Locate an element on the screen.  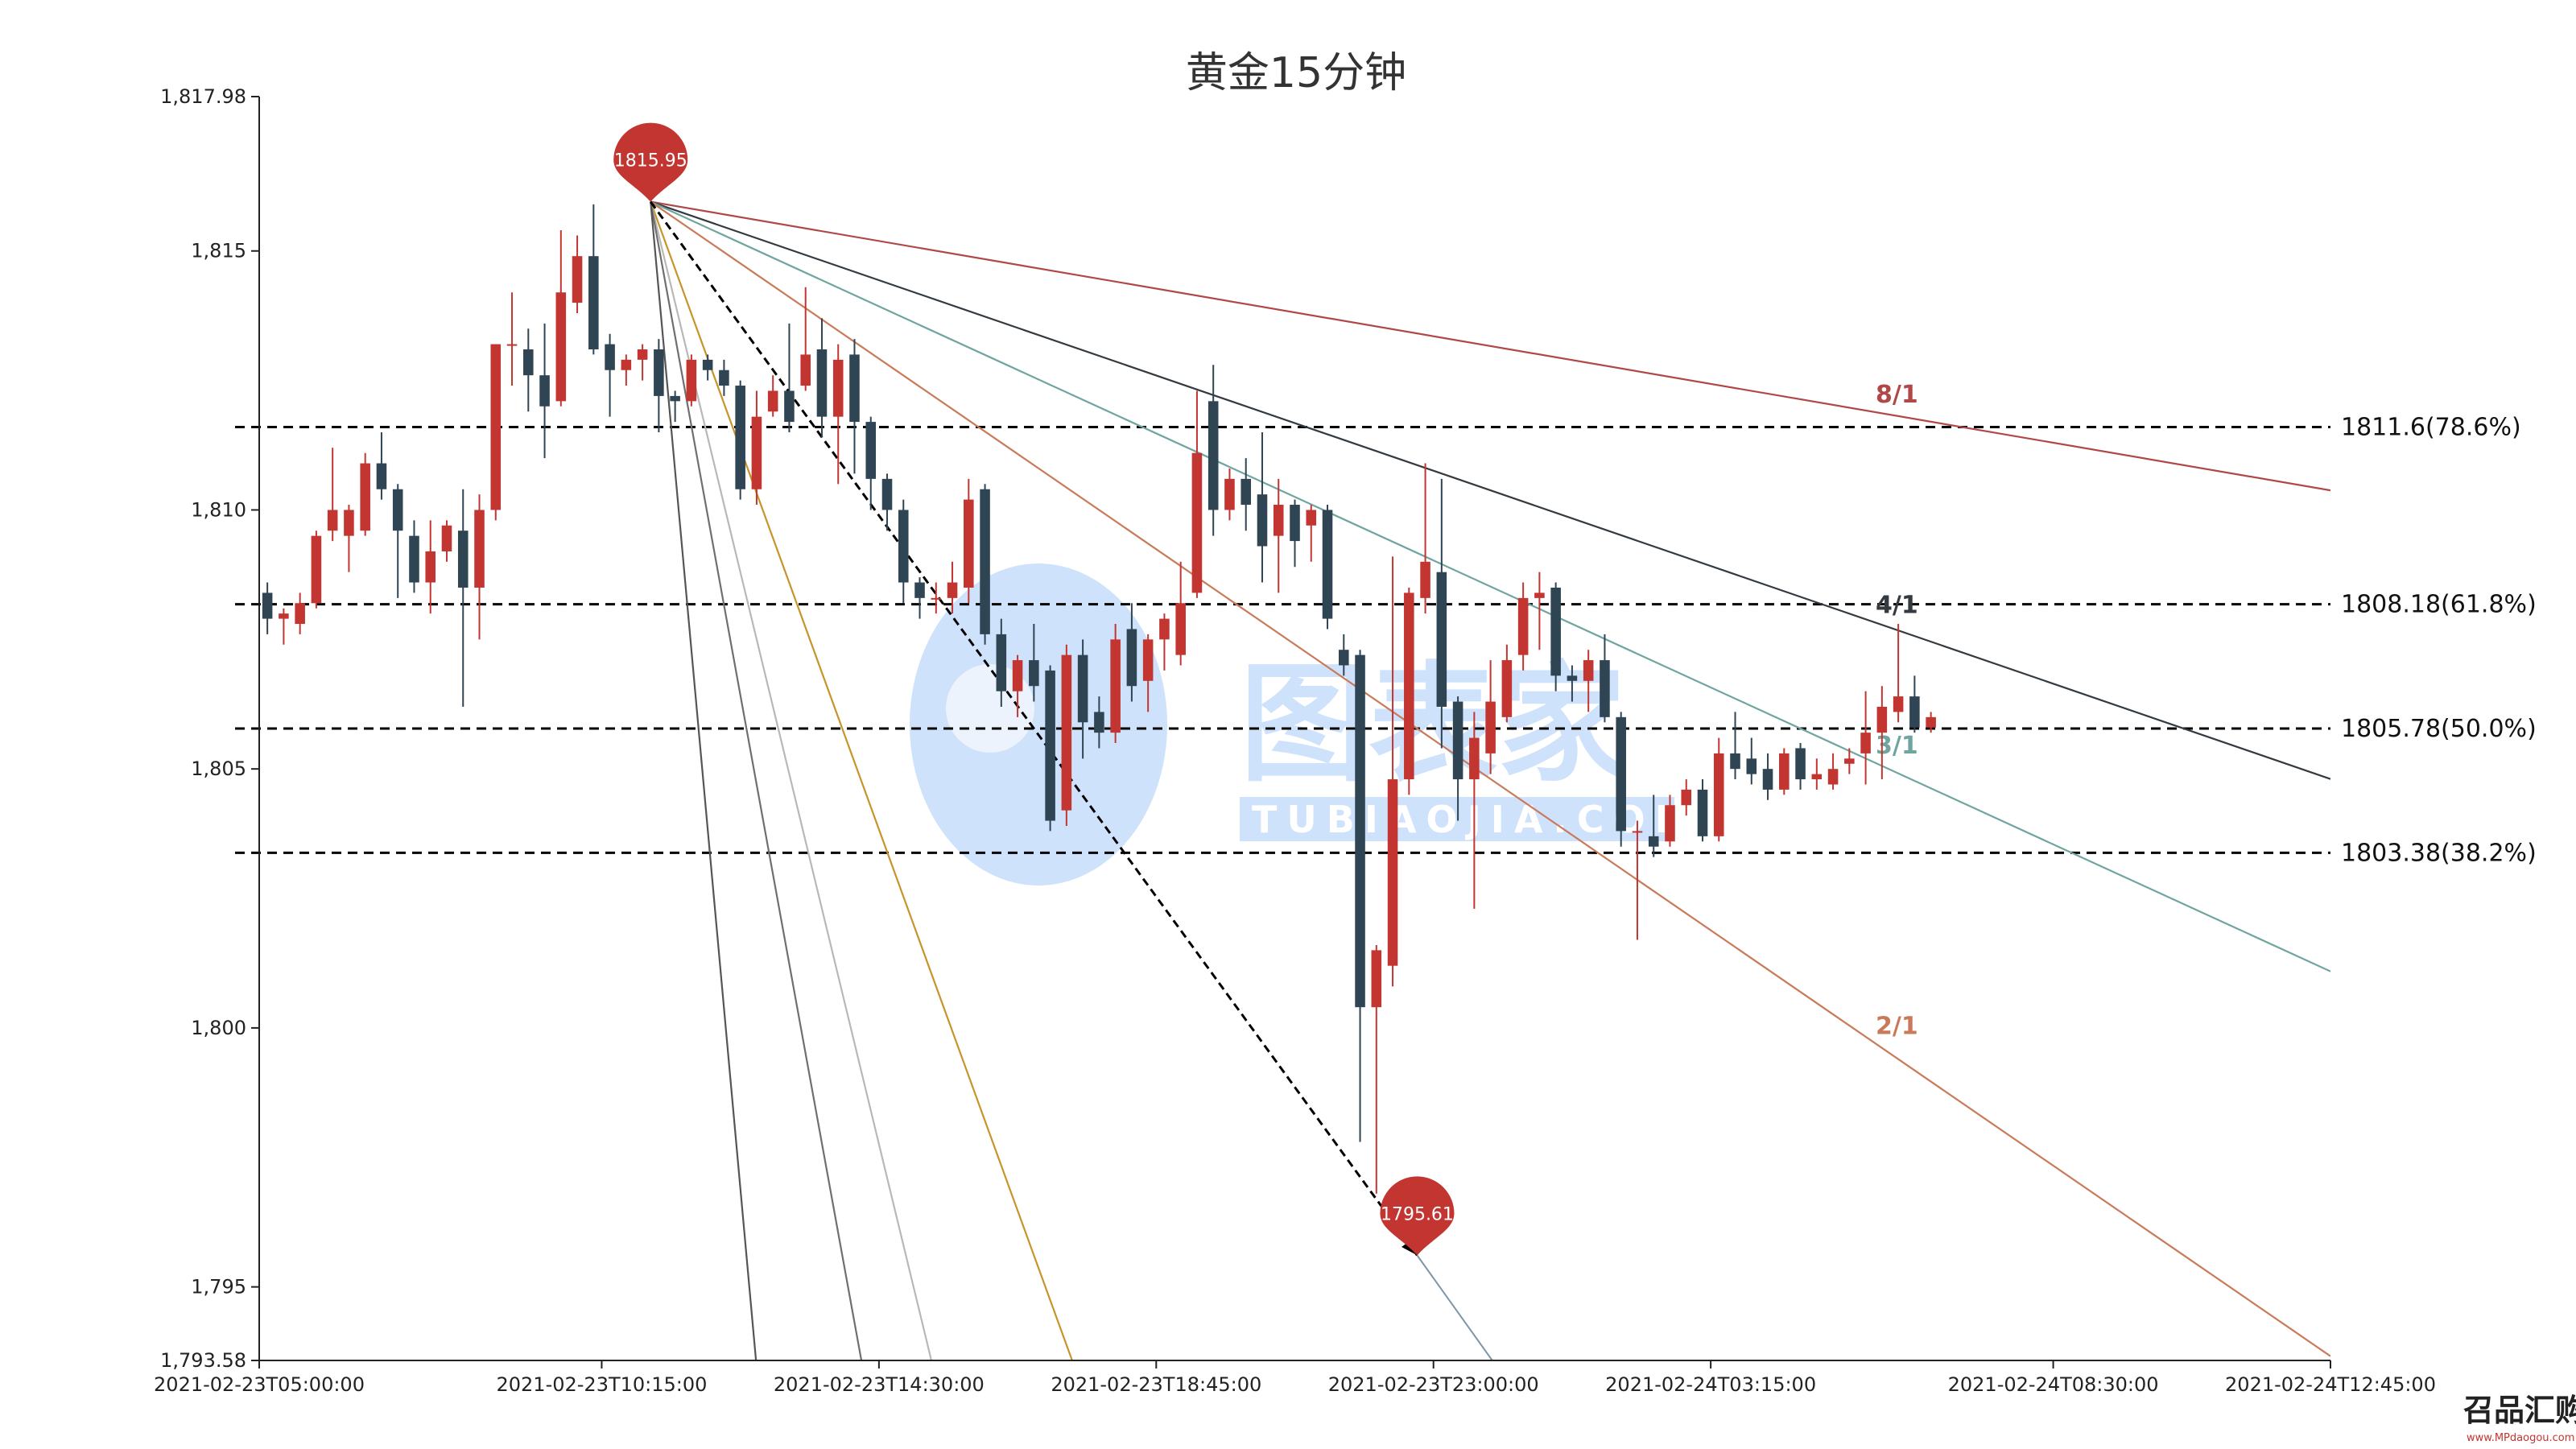
watermark-head-icon is located at coordinates (1038, 725).